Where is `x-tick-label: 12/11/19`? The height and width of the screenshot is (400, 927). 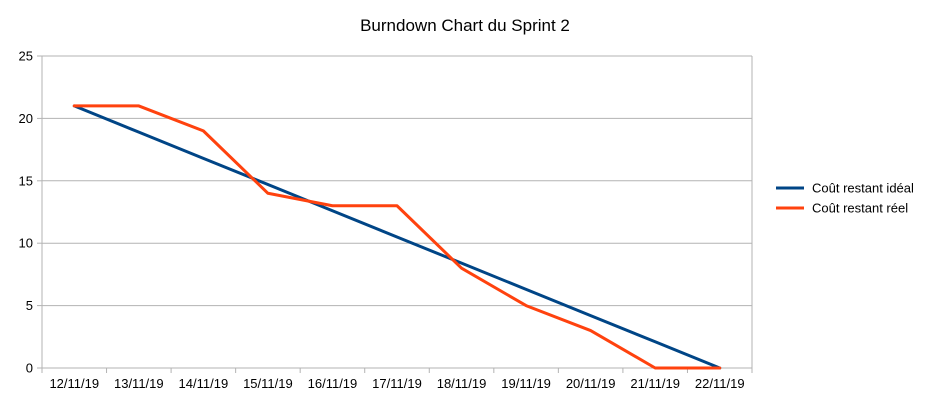
x-tick-label: 12/11/19 is located at coordinates (74, 383).